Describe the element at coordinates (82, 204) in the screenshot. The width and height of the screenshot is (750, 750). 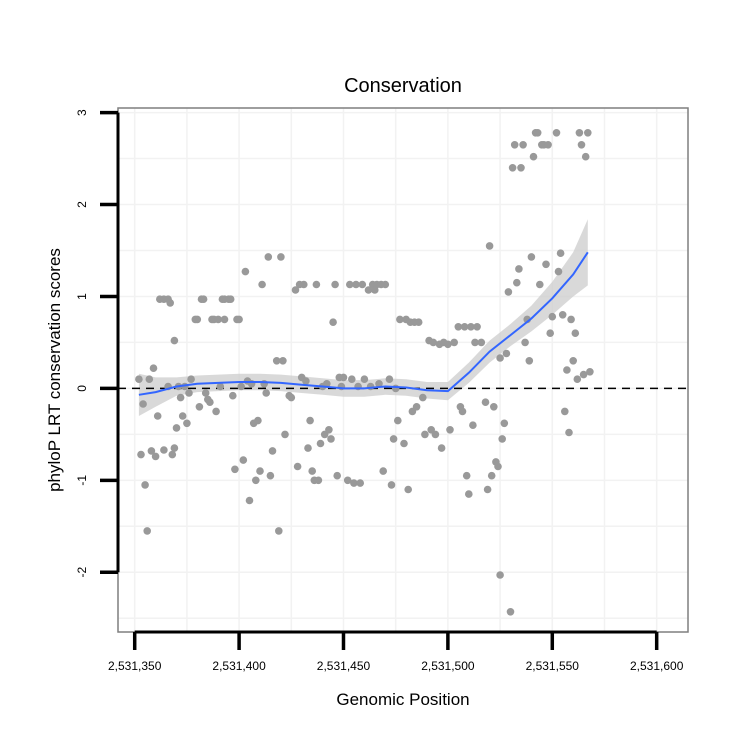
I see `y-tick-label: 2` at that location.